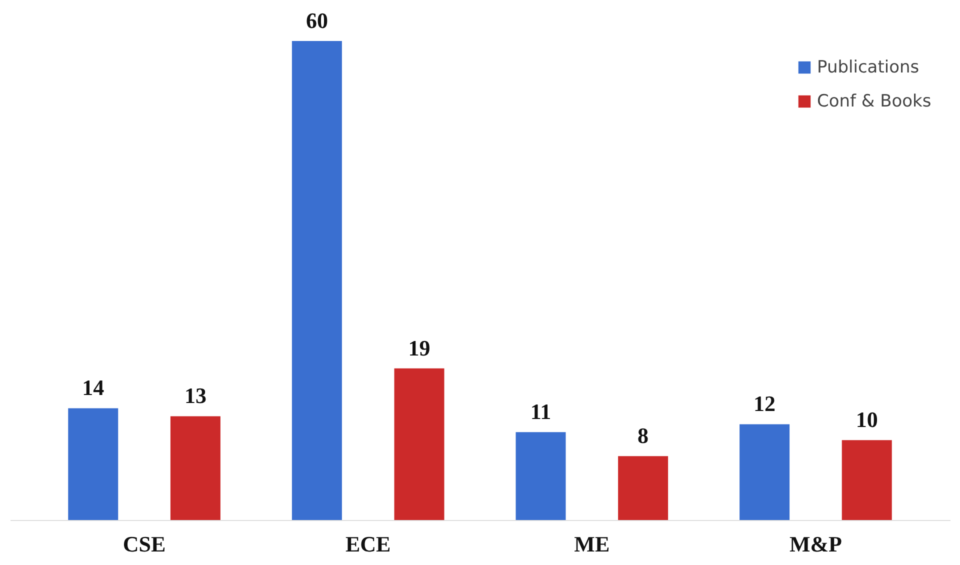  What do you see at coordinates (419, 347) in the screenshot?
I see `data-label: 19` at bounding box center [419, 347].